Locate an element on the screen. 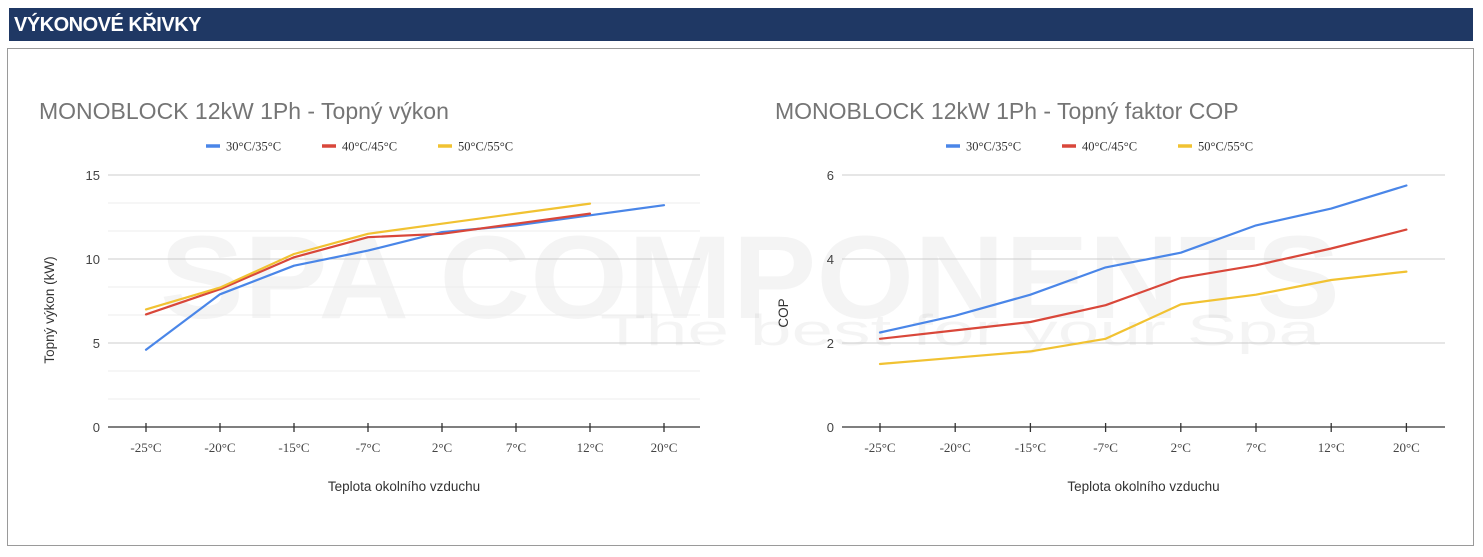 The image size is (1483, 557). y-axis-label: Topný výkon (kW) is located at coordinates (49, 309).